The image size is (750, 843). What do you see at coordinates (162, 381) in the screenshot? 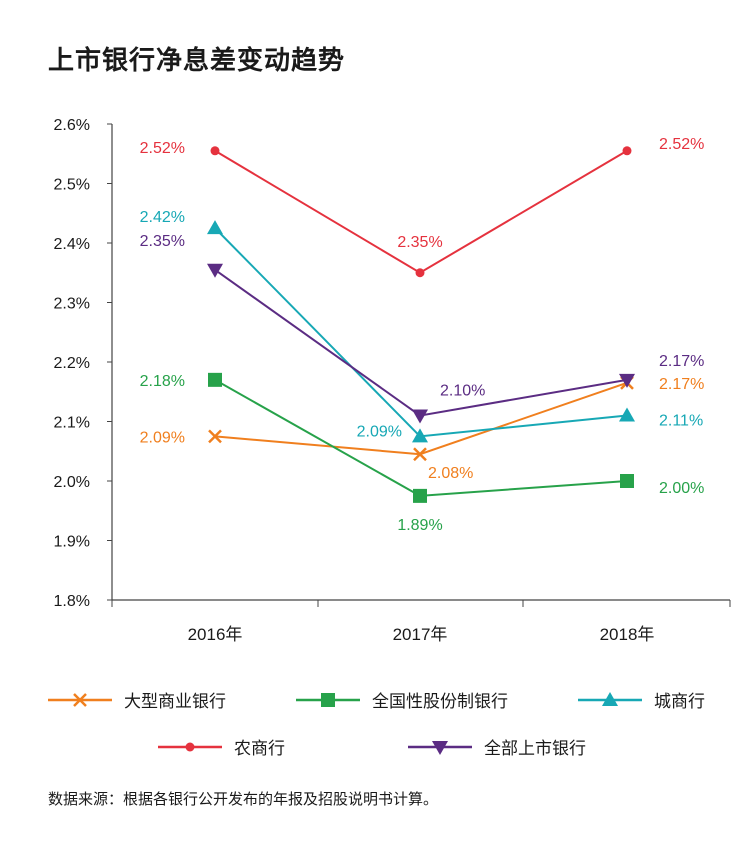
I see `data-label: 2.18%` at bounding box center [162, 381].